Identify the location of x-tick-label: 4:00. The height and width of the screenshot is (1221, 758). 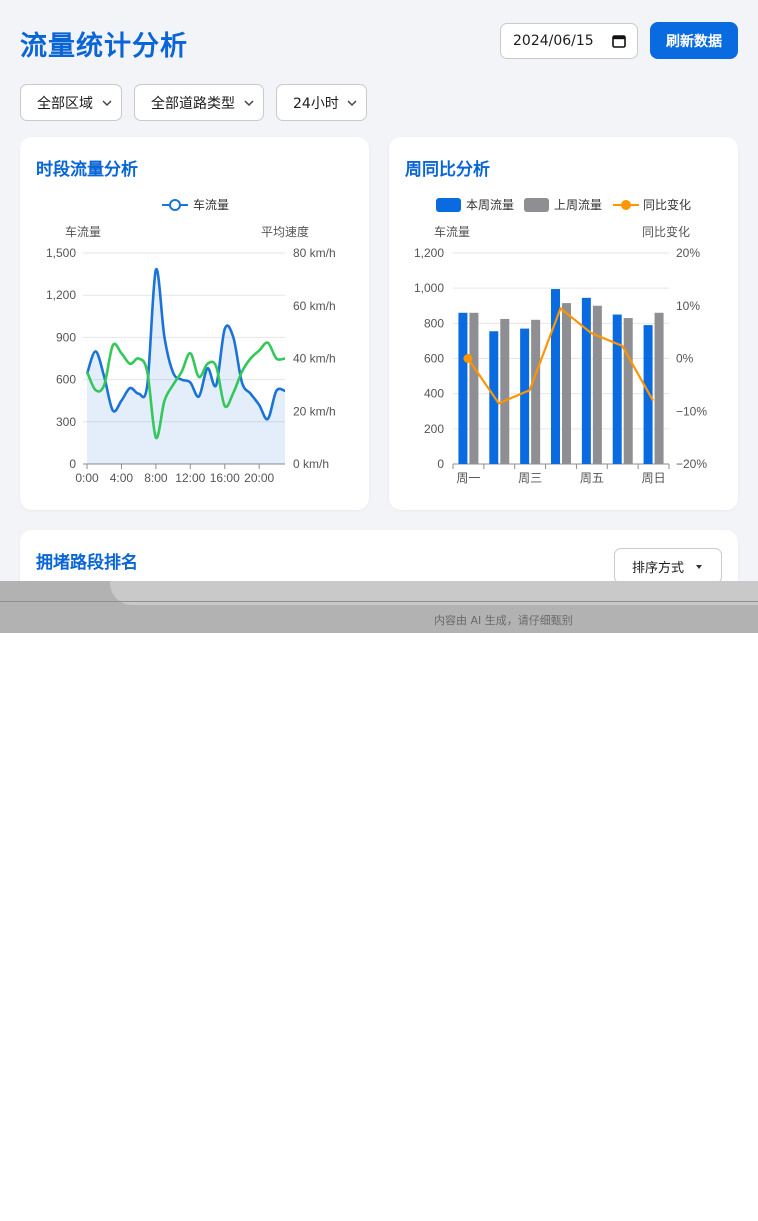
(122, 478).